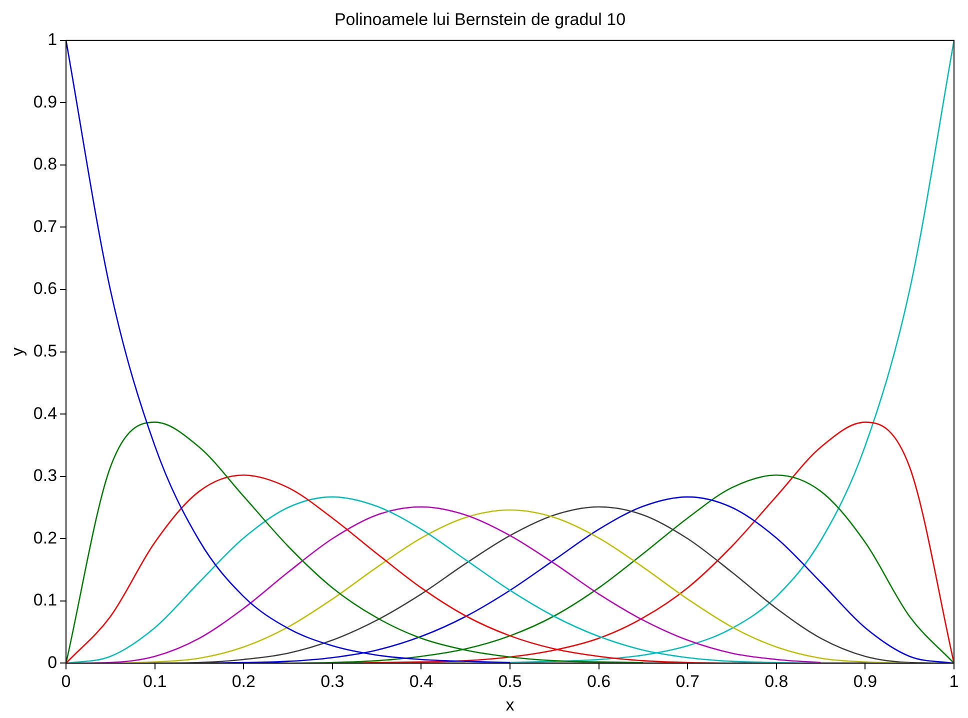 The height and width of the screenshot is (718, 968). I want to click on y-tick-label: 0.7, so click(45, 226).